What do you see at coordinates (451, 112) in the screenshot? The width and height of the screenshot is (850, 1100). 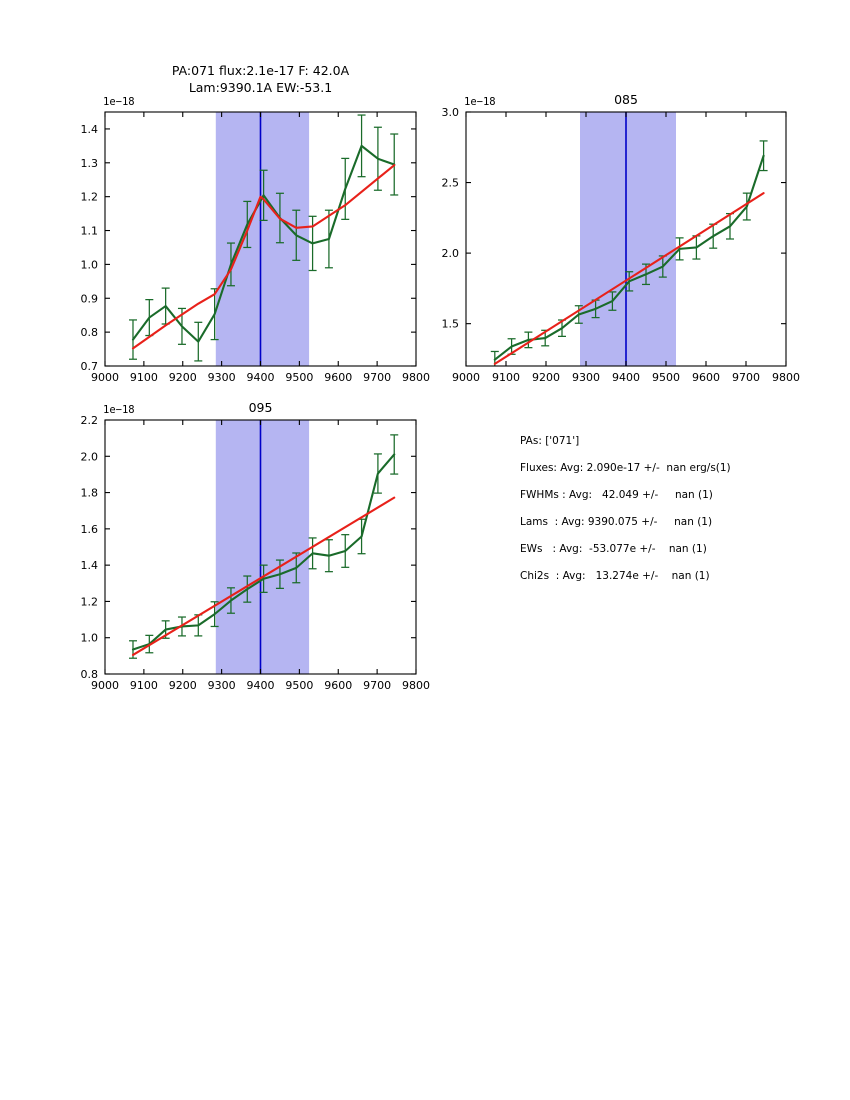 I see `y-tick-label: 3.0` at bounding box center [451, 112].